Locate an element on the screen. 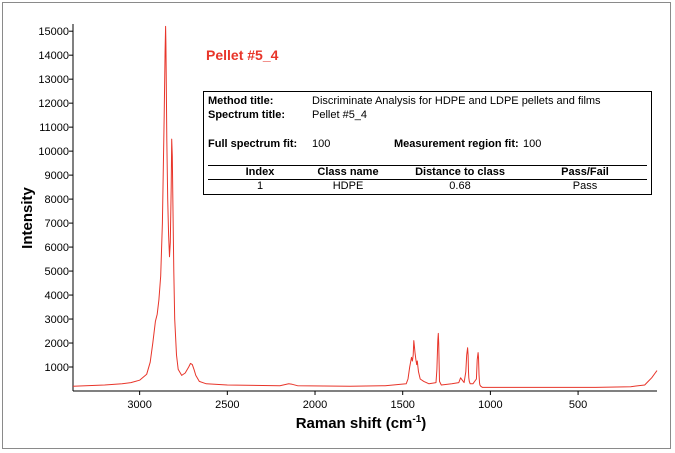 The height and width of the screenshot is (453, 675). x-tick-label: 2000 is located at coordinates (315, 405).